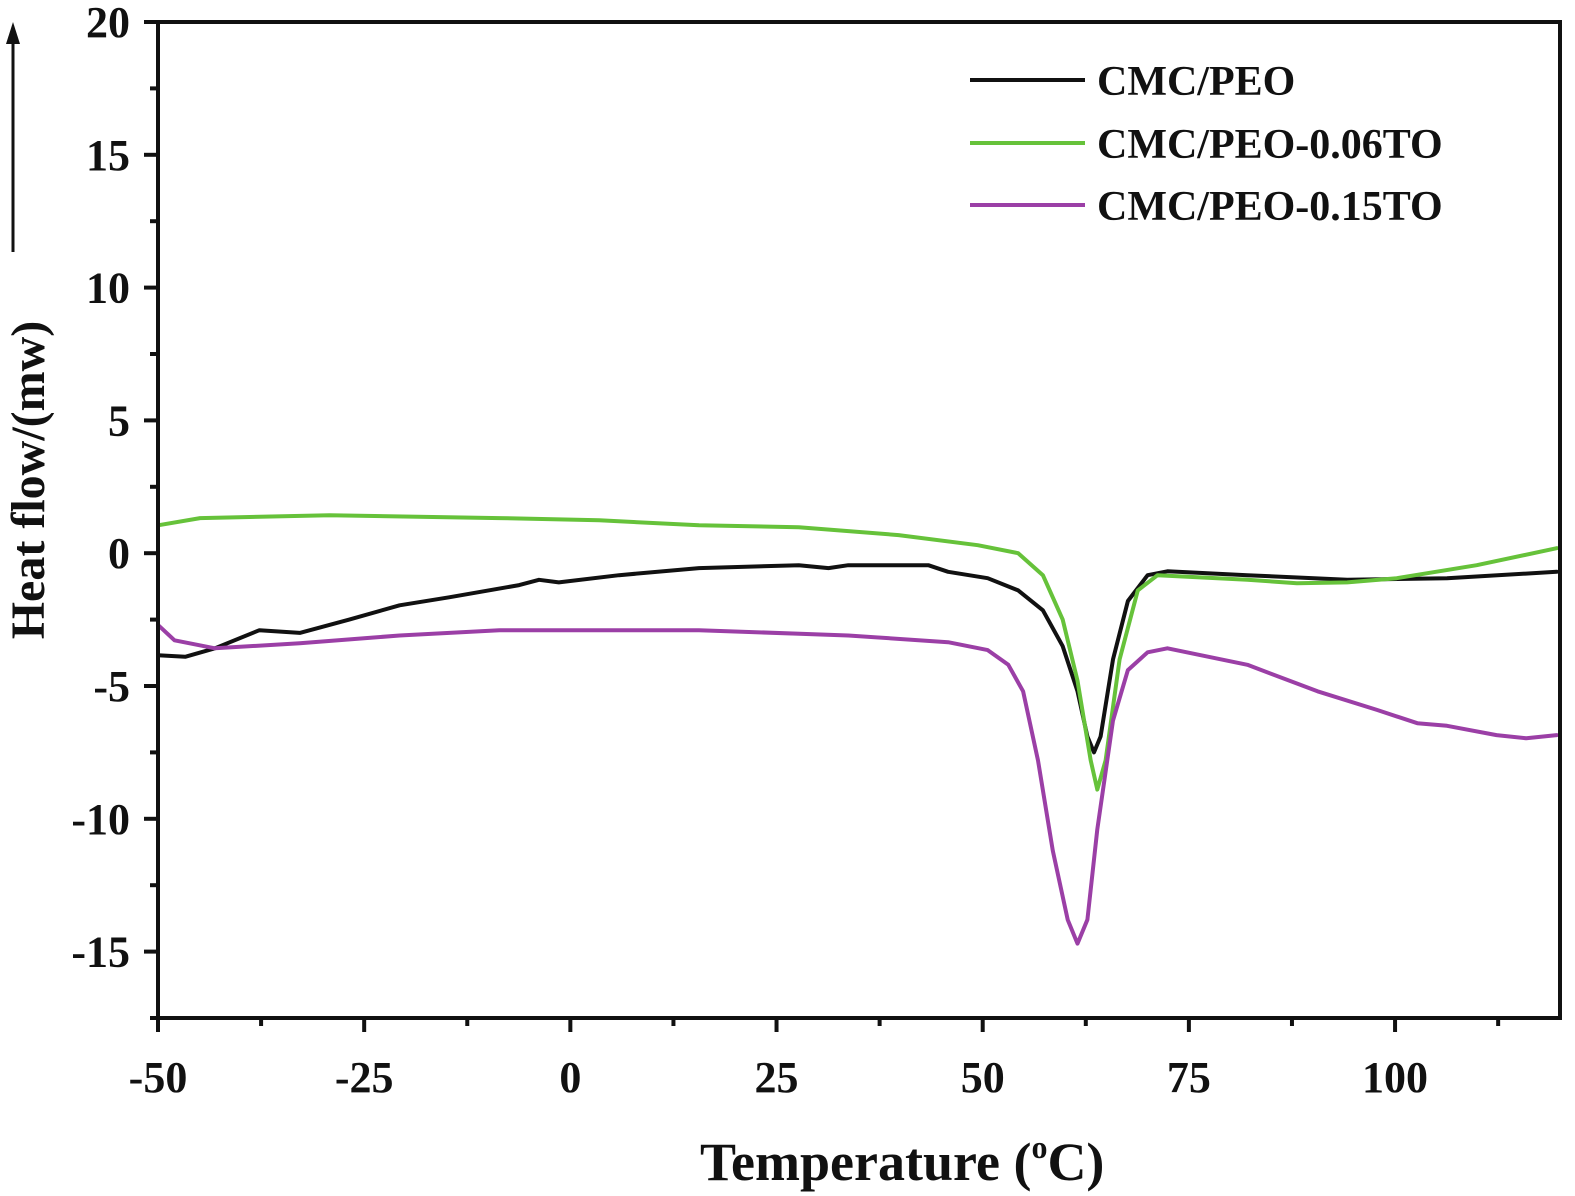 This screenshot has height=1196, width=1575. Describe the element at coordinates (1196, 82) in the screenshot. I see `legend-label-cmc-peo: CMC/PEO` at that location.